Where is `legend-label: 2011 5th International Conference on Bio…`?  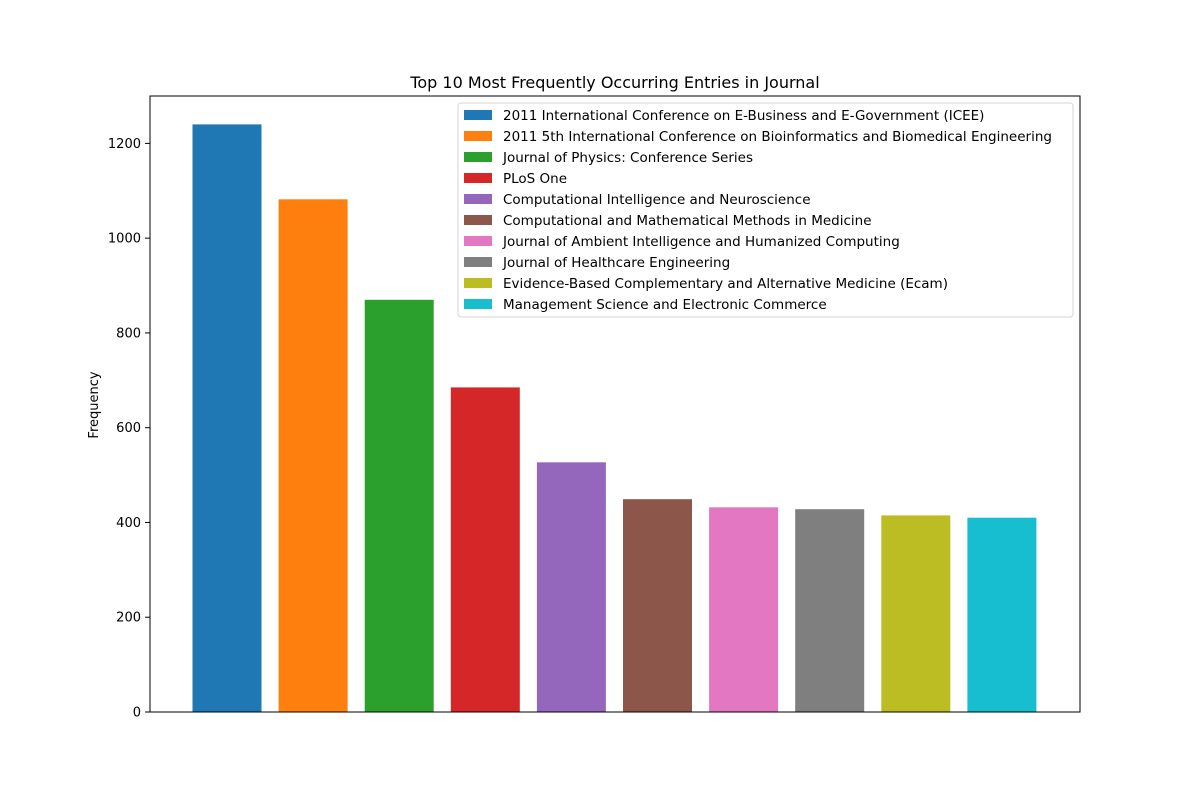 legend-label: 2011 5th International Conference on Bio… is located at coordinates (777, 137).